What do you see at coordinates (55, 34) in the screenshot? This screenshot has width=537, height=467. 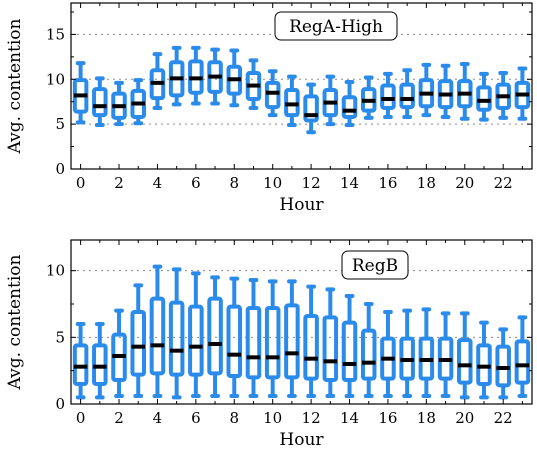 I see `y-tick-label: 15` at bounding box center [55, 34].